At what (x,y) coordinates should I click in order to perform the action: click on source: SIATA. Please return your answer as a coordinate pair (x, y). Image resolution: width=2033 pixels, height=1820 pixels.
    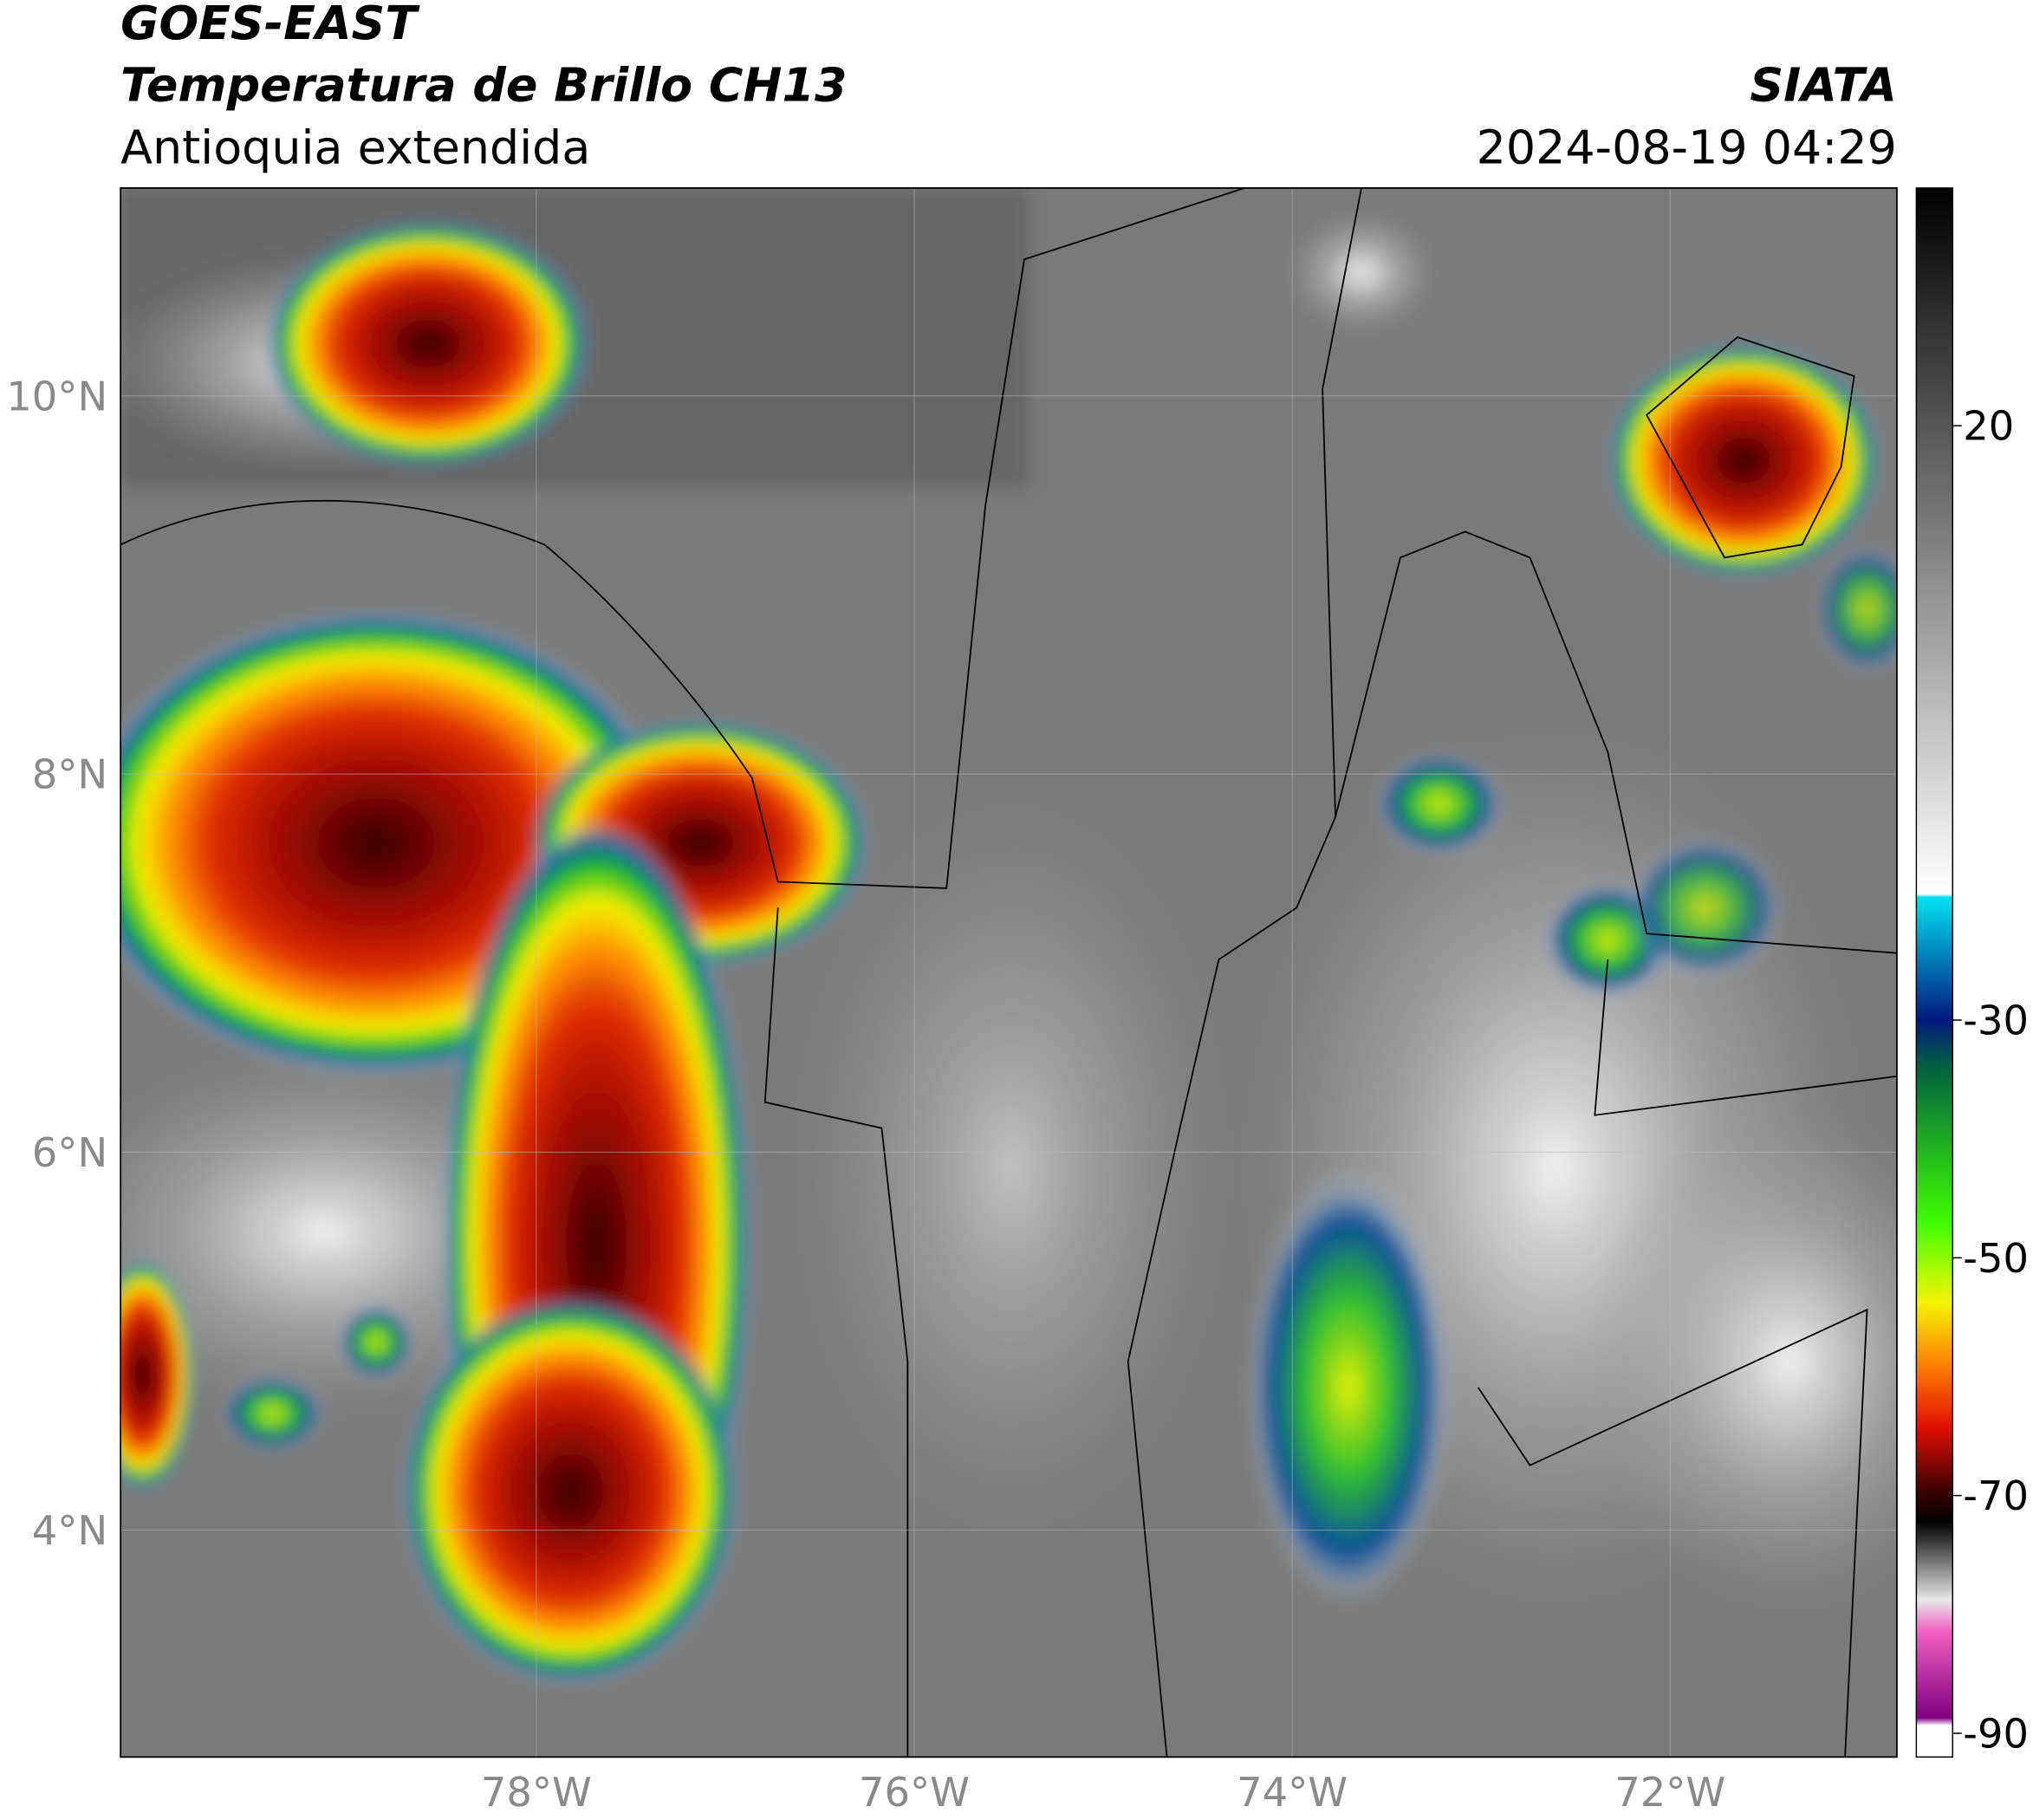
    Looking at the image, I should click on (1824, 85).